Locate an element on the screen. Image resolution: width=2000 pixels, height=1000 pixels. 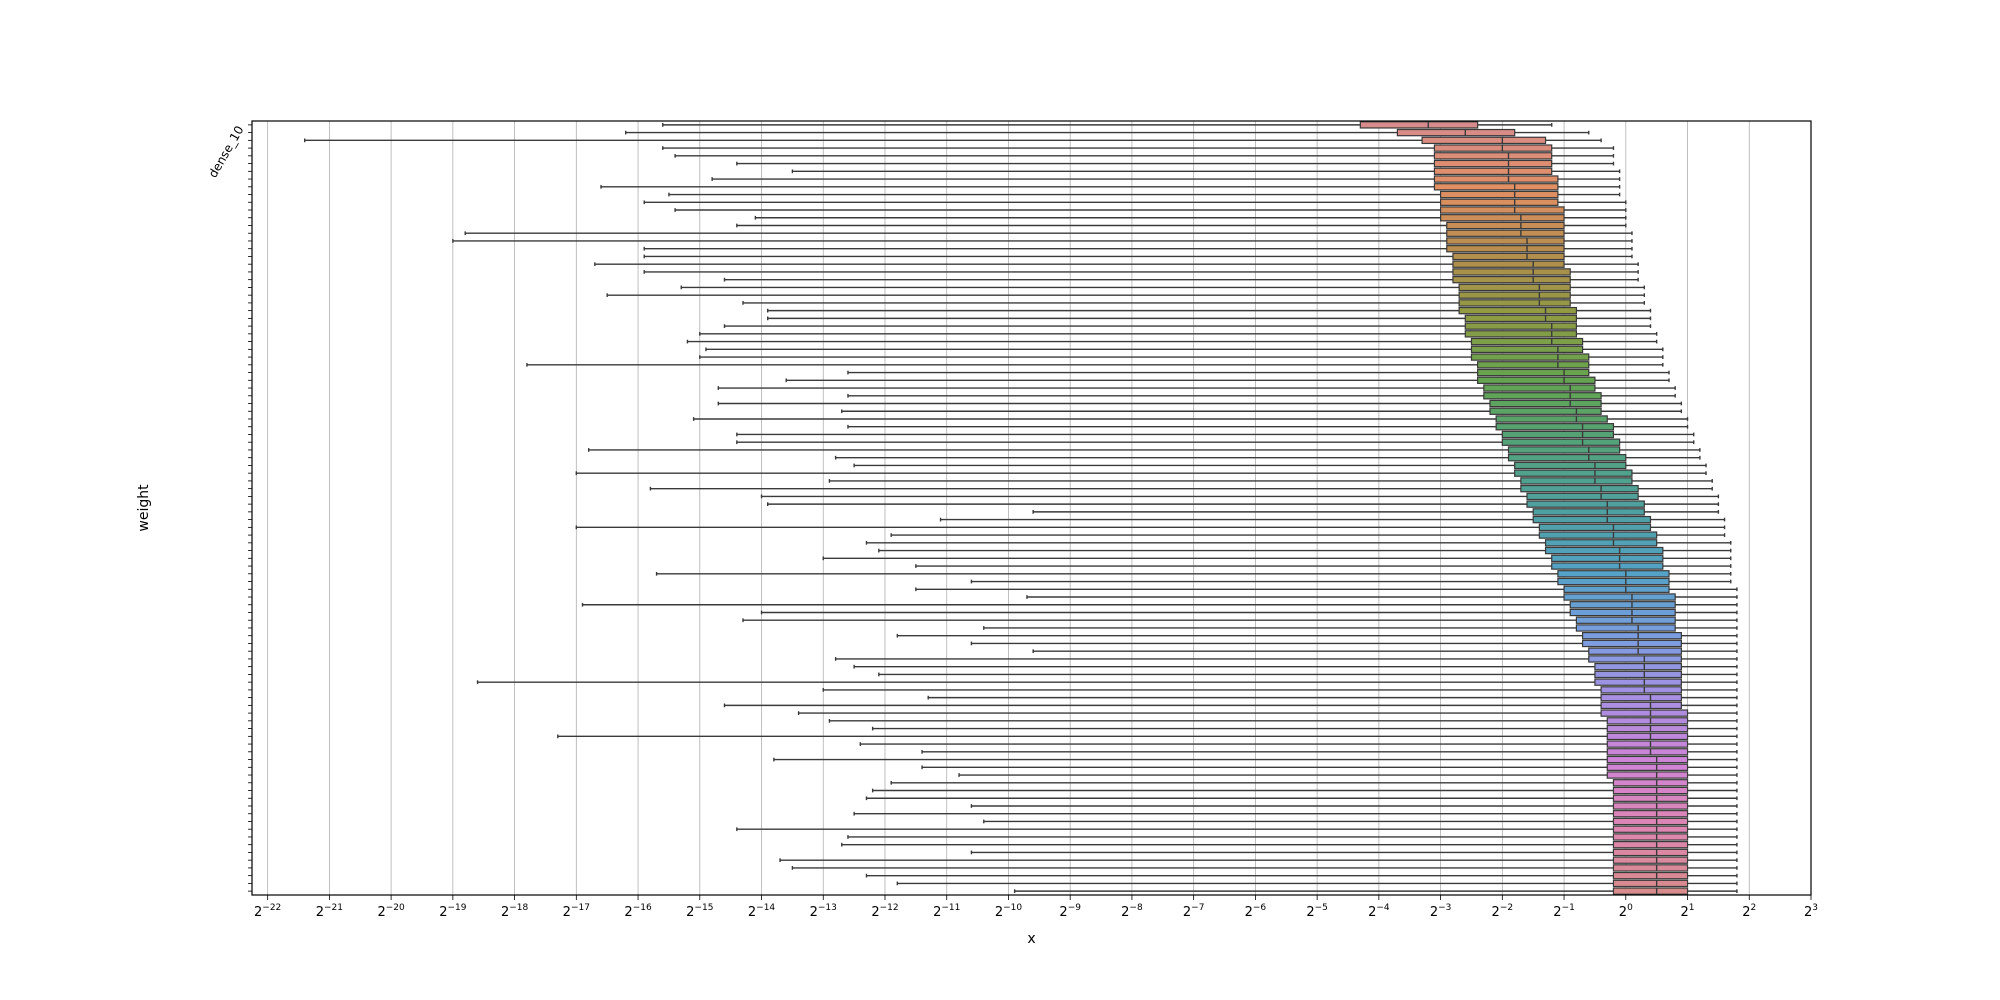
x-tick-label: 2−10 is located at coordinates (1009, 911).